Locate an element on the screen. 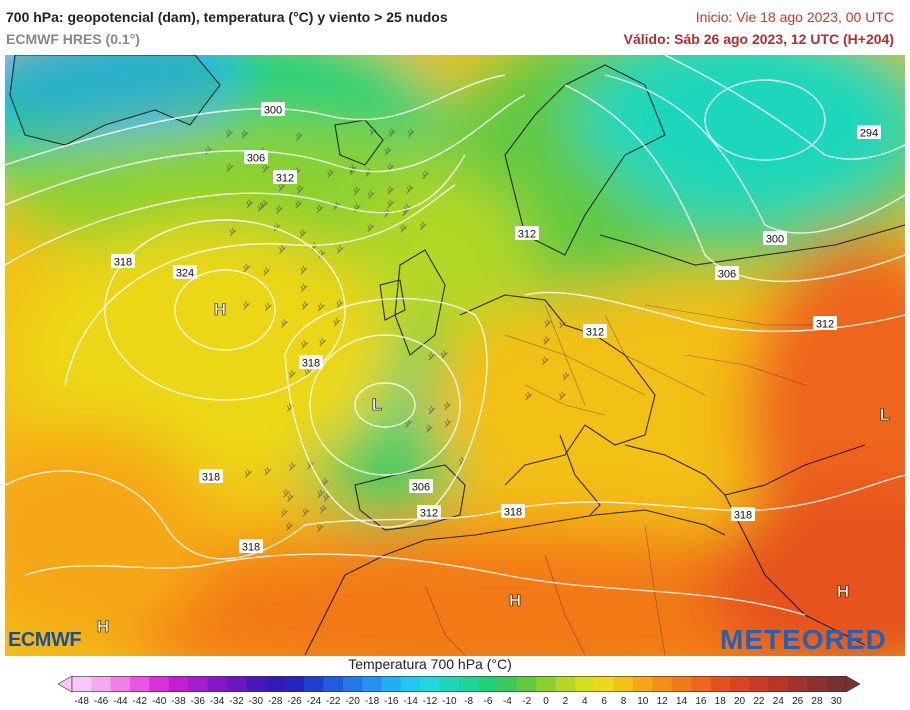 This screenshot has width=910, height=710. colorbar-label: -10 is located at coordinates (449, 701).